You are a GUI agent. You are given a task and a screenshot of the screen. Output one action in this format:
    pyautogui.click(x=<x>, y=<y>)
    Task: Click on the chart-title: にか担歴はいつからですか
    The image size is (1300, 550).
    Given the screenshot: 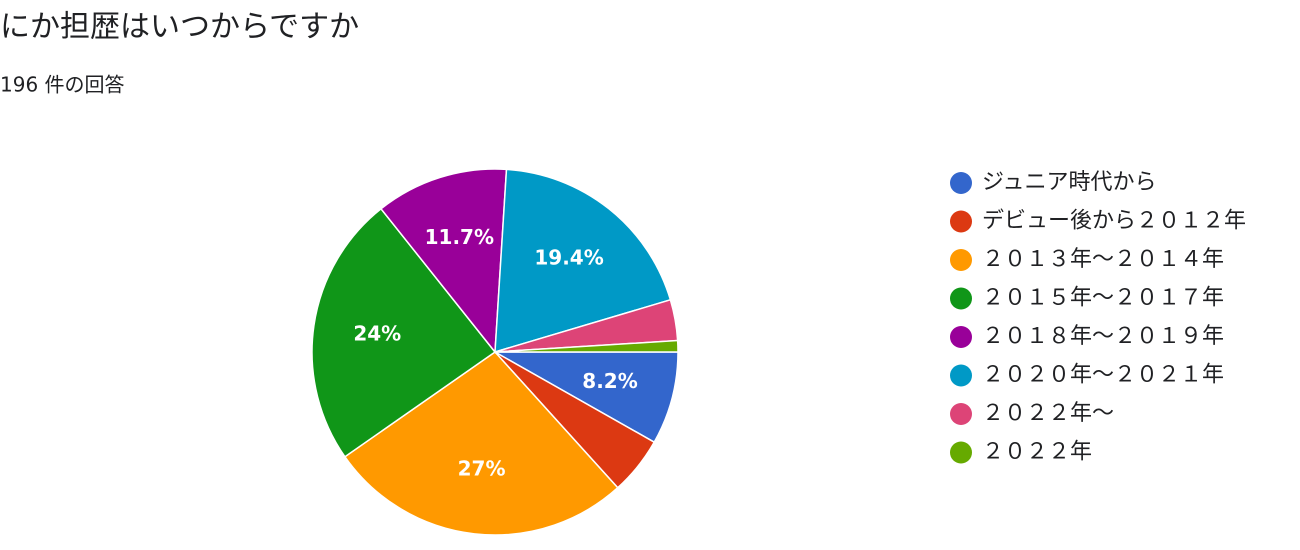 What is the action you would take?
    pyautogui.click(x=179, y=27)
    